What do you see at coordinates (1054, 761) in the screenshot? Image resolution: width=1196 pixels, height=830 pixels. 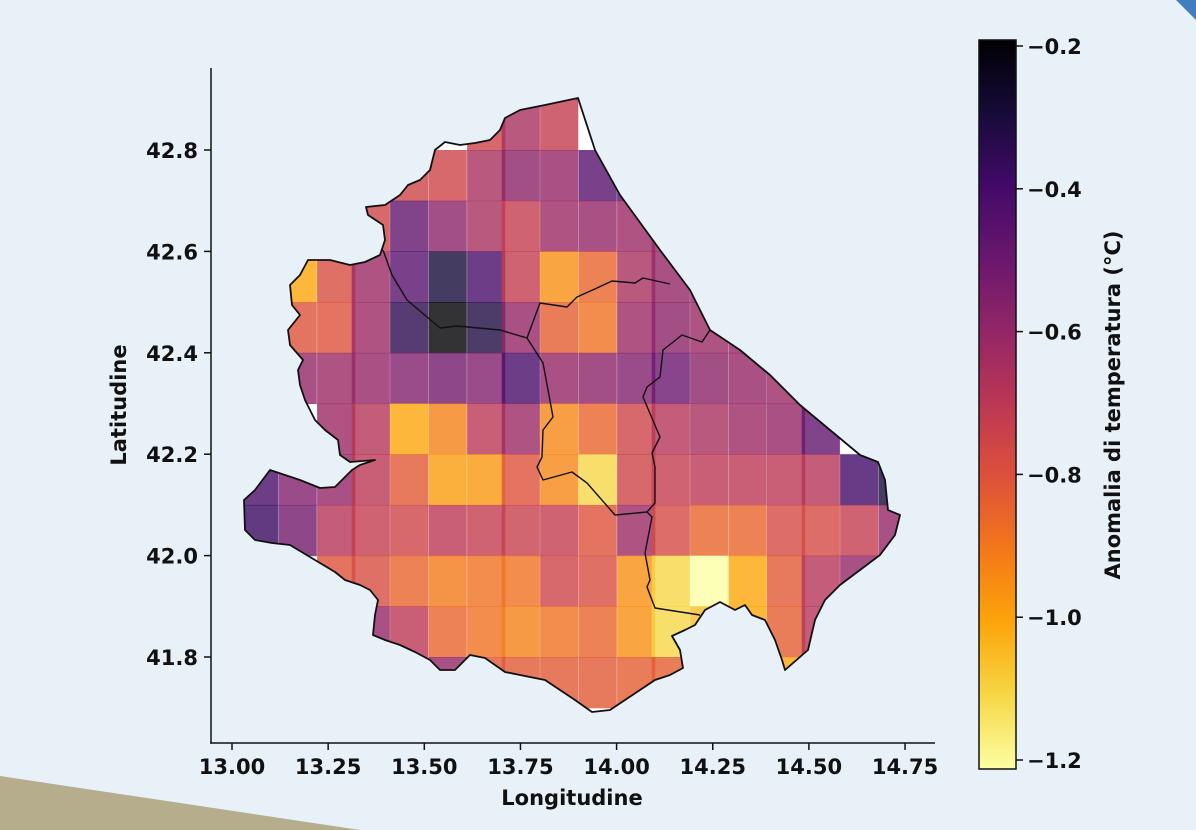 I see `colorbar-tick-label: −1.2` at bounding box center [1054, 761].